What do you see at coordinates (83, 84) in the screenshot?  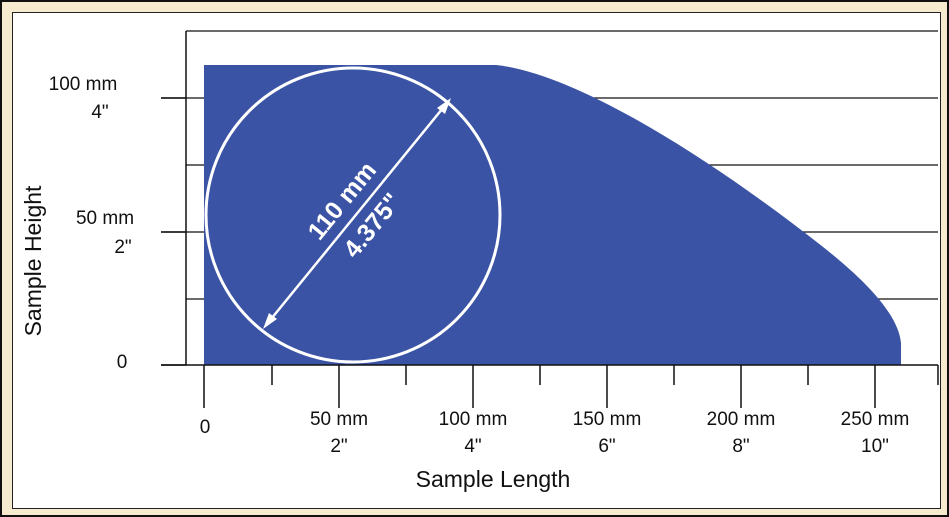 I see `y-label-100-mm: 100 mm` at bounding box center [83, 84].